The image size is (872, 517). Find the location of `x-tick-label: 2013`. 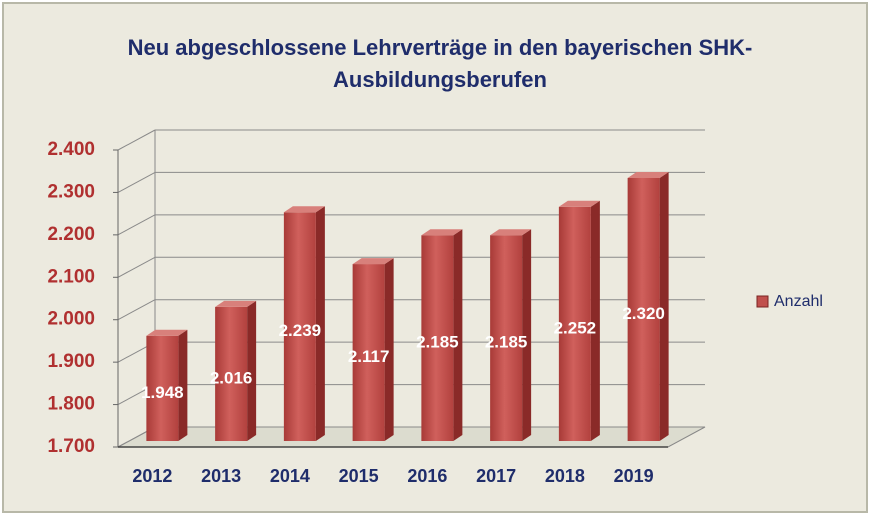

x-tick-label: 2013 is located at coordinates (221, 476).